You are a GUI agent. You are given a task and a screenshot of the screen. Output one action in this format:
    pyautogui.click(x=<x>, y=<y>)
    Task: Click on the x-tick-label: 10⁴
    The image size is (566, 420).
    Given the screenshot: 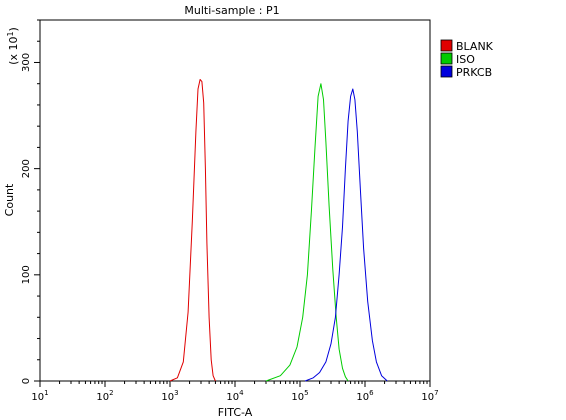 What is the action you would take?
    pyautogui.click(x=235, y=396)
    